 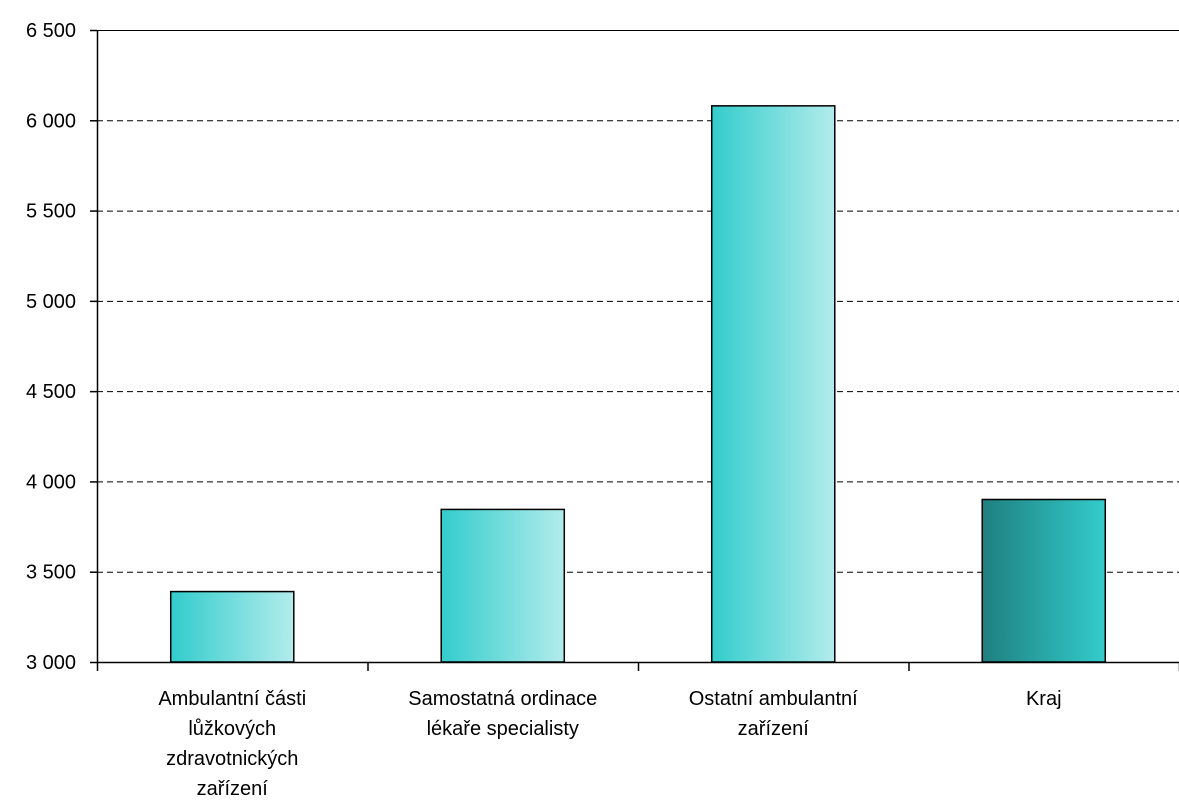 What do you see at coordinates (51, 663) in the screenshot?
I see `y-tick-label-3000: 3 000` at bounding box center [51, 663].